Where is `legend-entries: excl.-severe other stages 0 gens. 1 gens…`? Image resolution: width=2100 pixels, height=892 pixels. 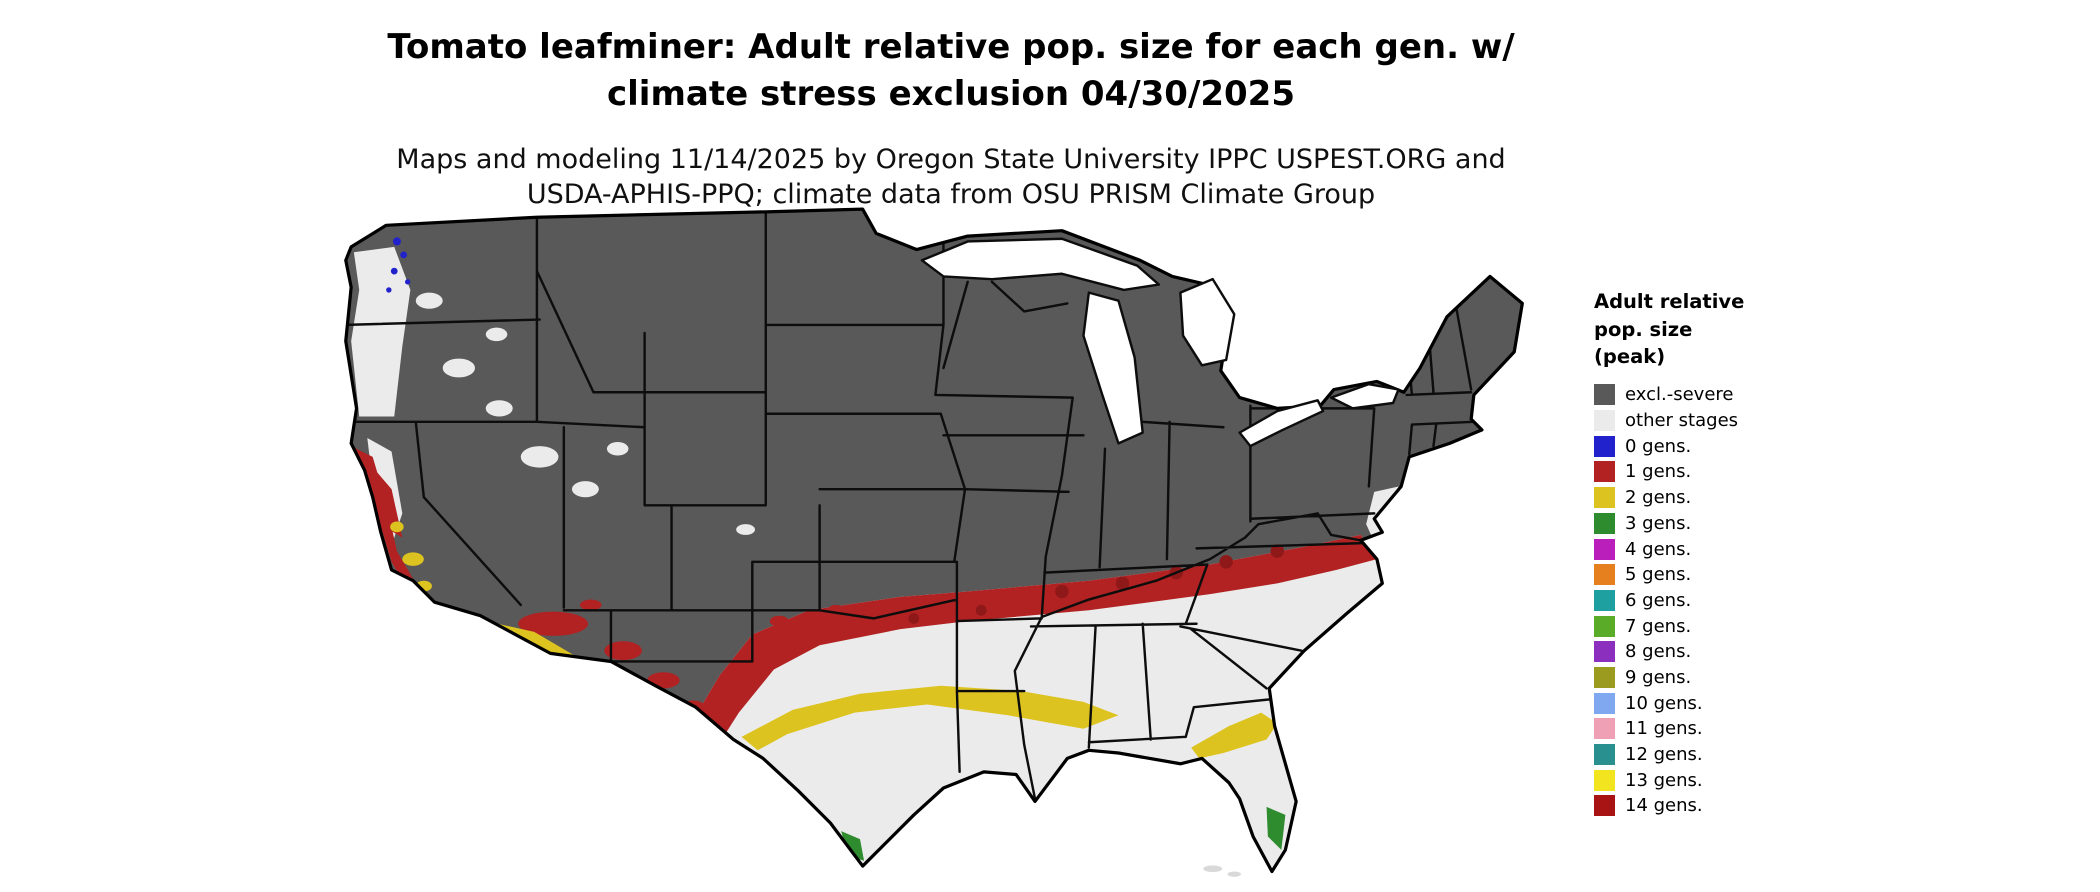
legend-entries: excl.-severe other stages 0 gens. 1 gens… is located at coordinates (1719, 600).